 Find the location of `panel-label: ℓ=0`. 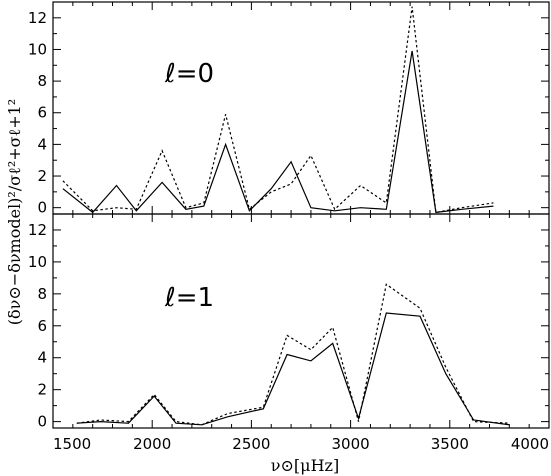

panel-label: ℓ=0 is located at coordinates (189, 74).